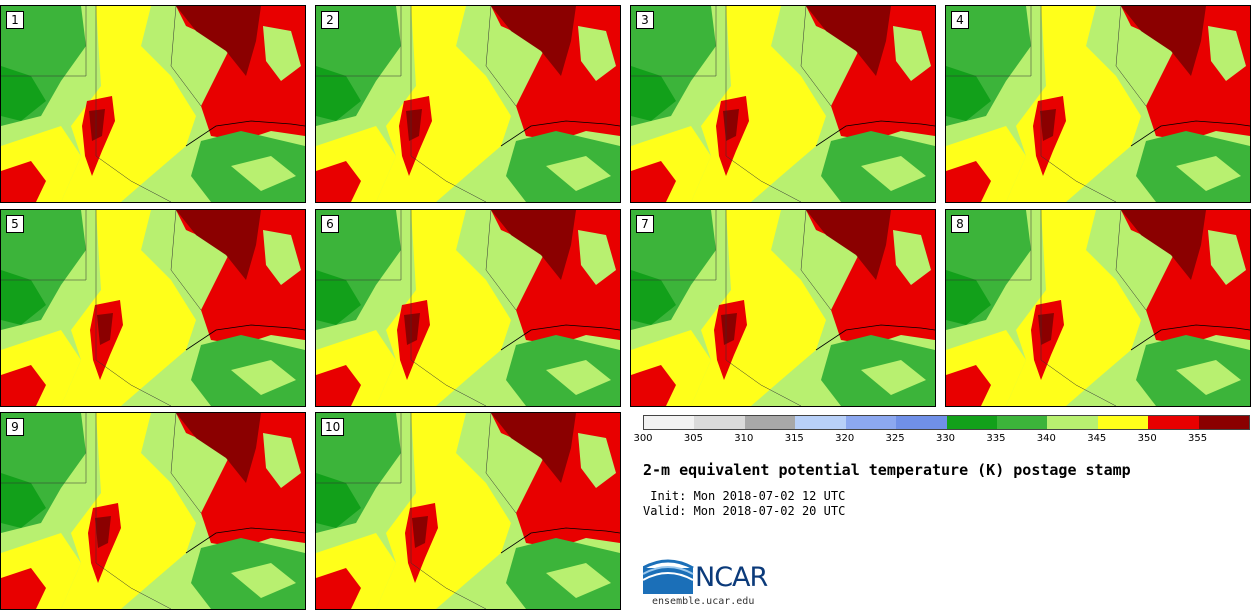 Image resolution: width=1260 pixels, height=610 pixels. I want to click on colorbar-tick-label: 300, so click(643, 438).